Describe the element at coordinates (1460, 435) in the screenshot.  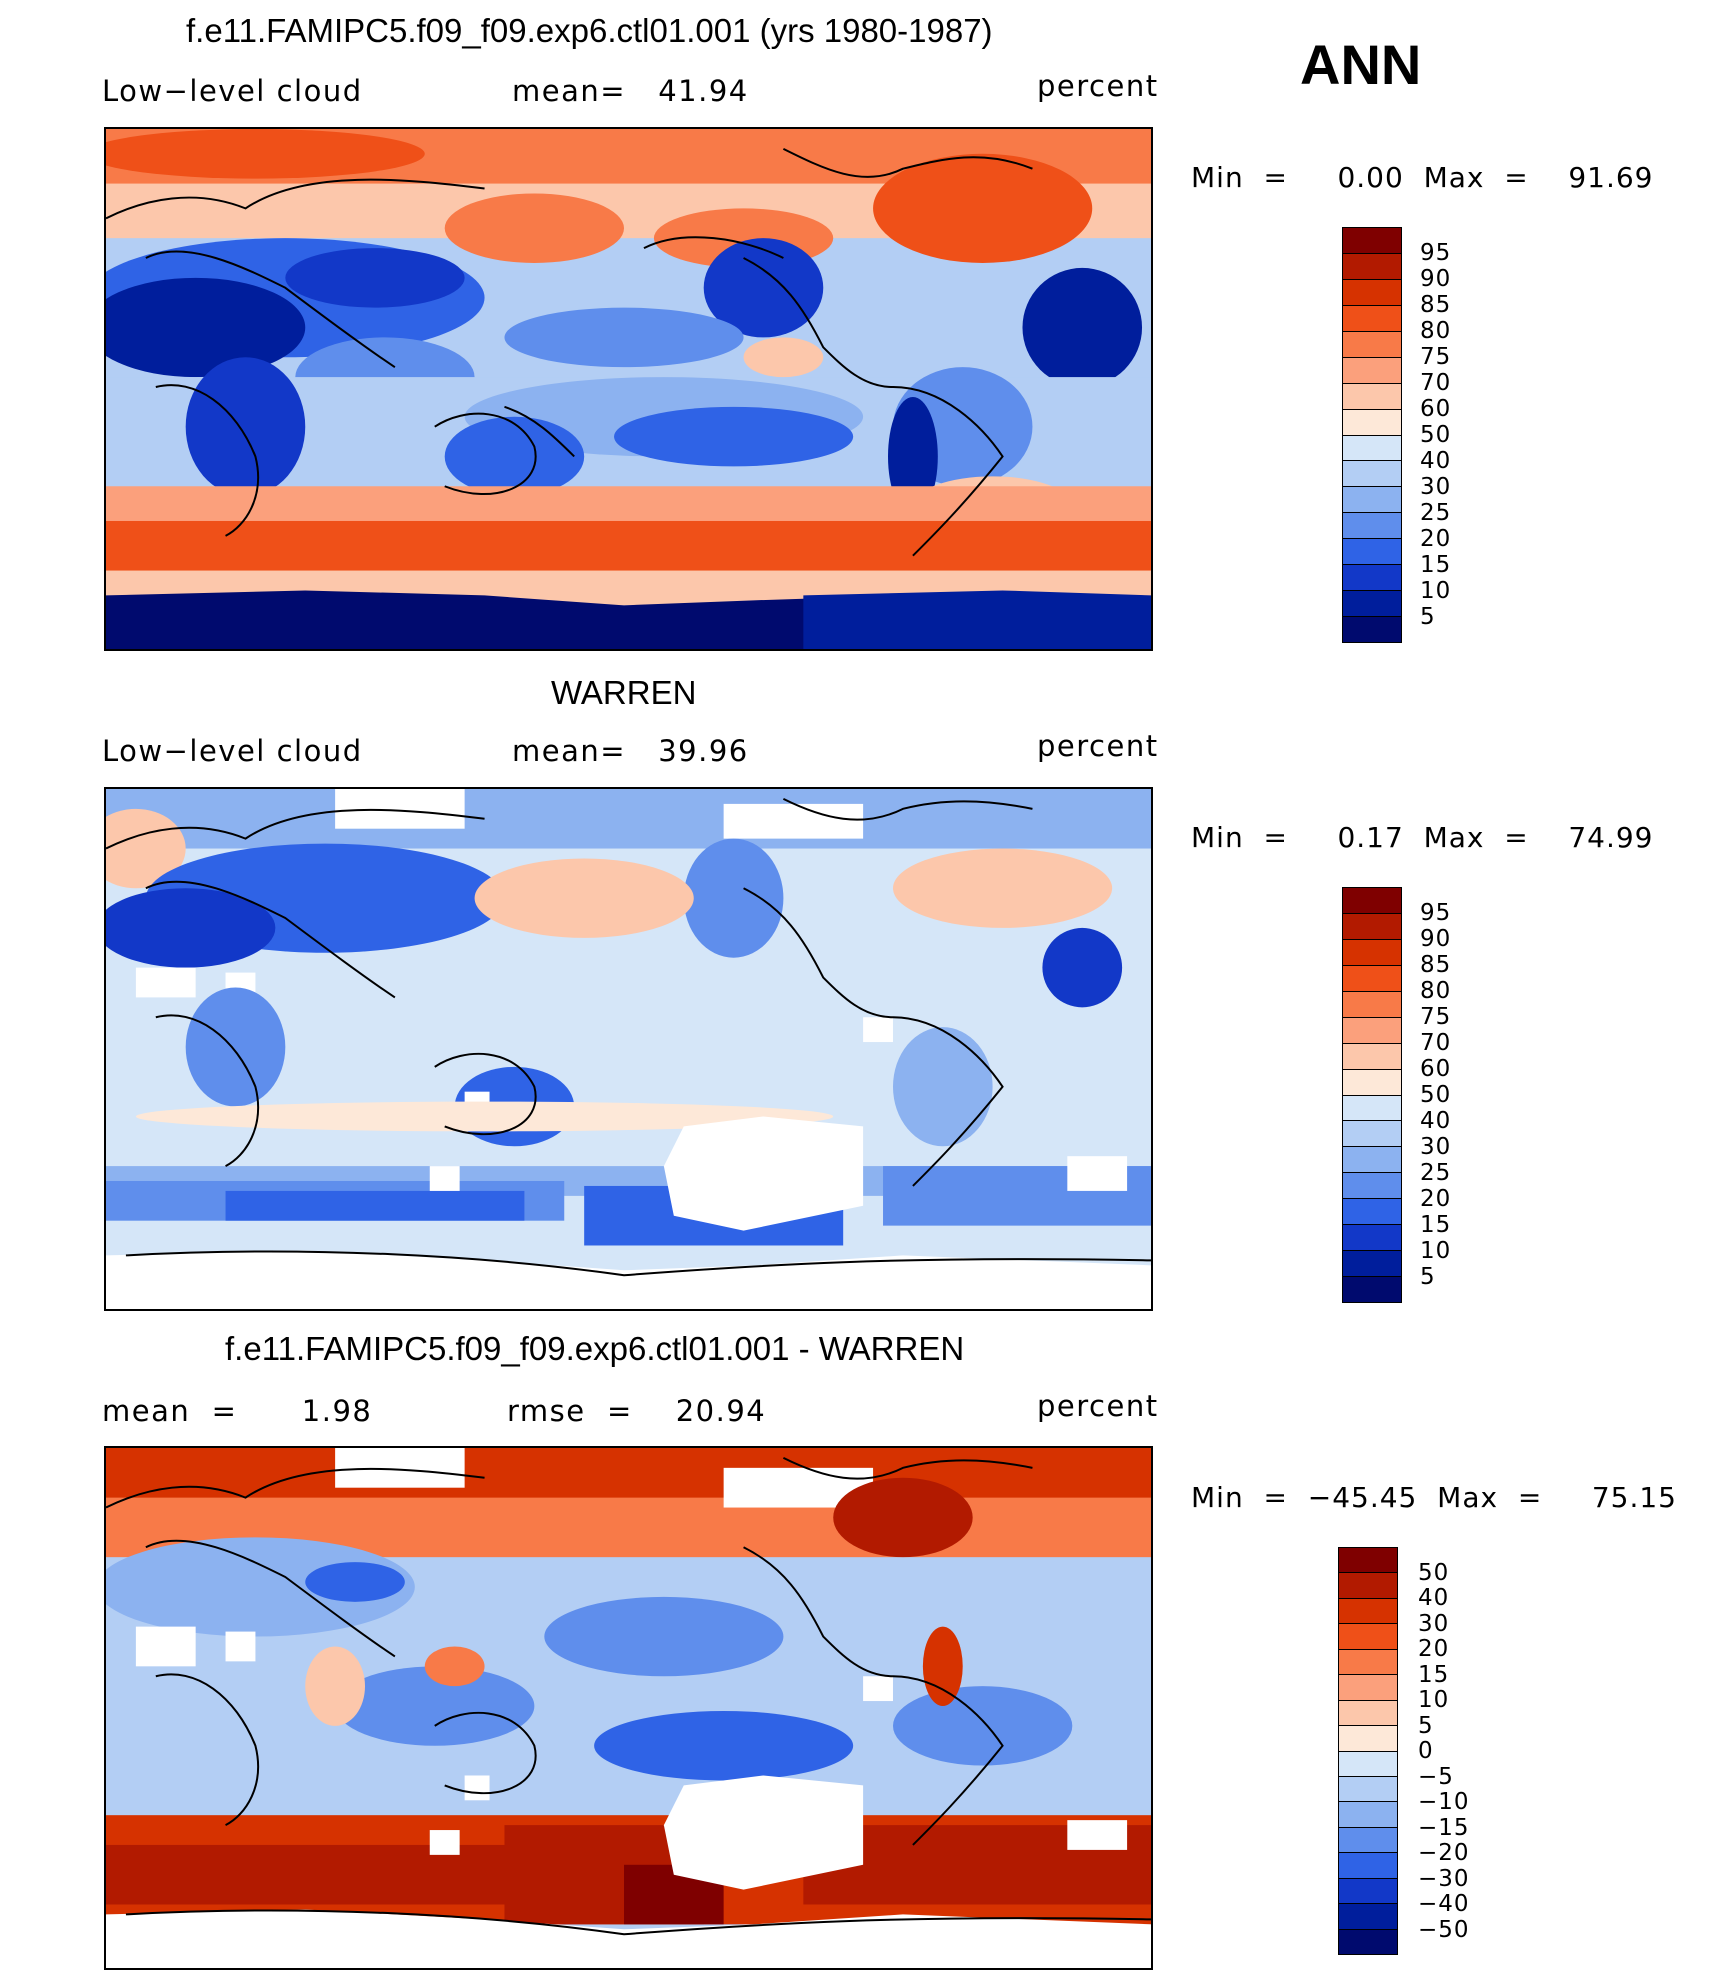
I see `panel-1-colorbar-labels: 95 90 85 80 75 70 60 50 40 30 25 20 15 10 5` at that location.